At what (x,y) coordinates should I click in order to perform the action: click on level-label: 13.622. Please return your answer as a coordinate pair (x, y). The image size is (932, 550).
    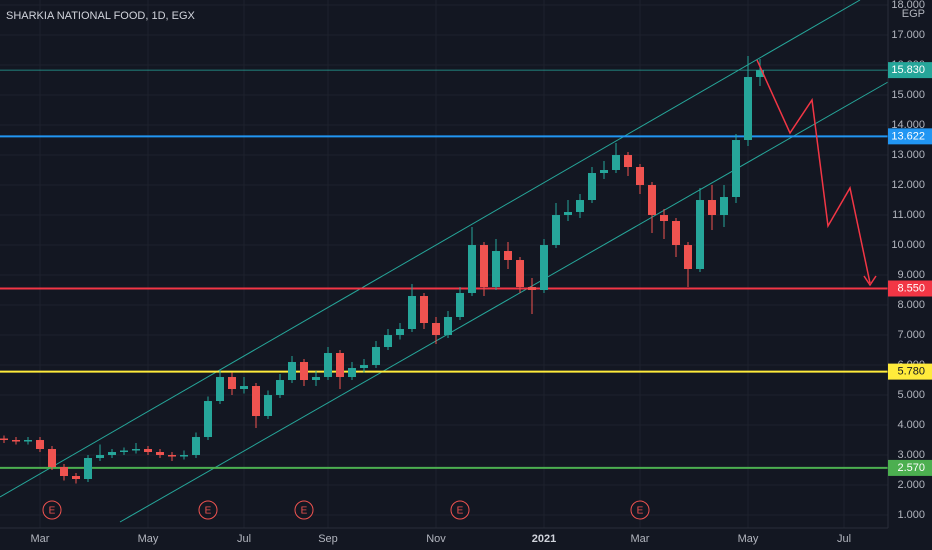
    Looking at the image, I should click on (908, 136).